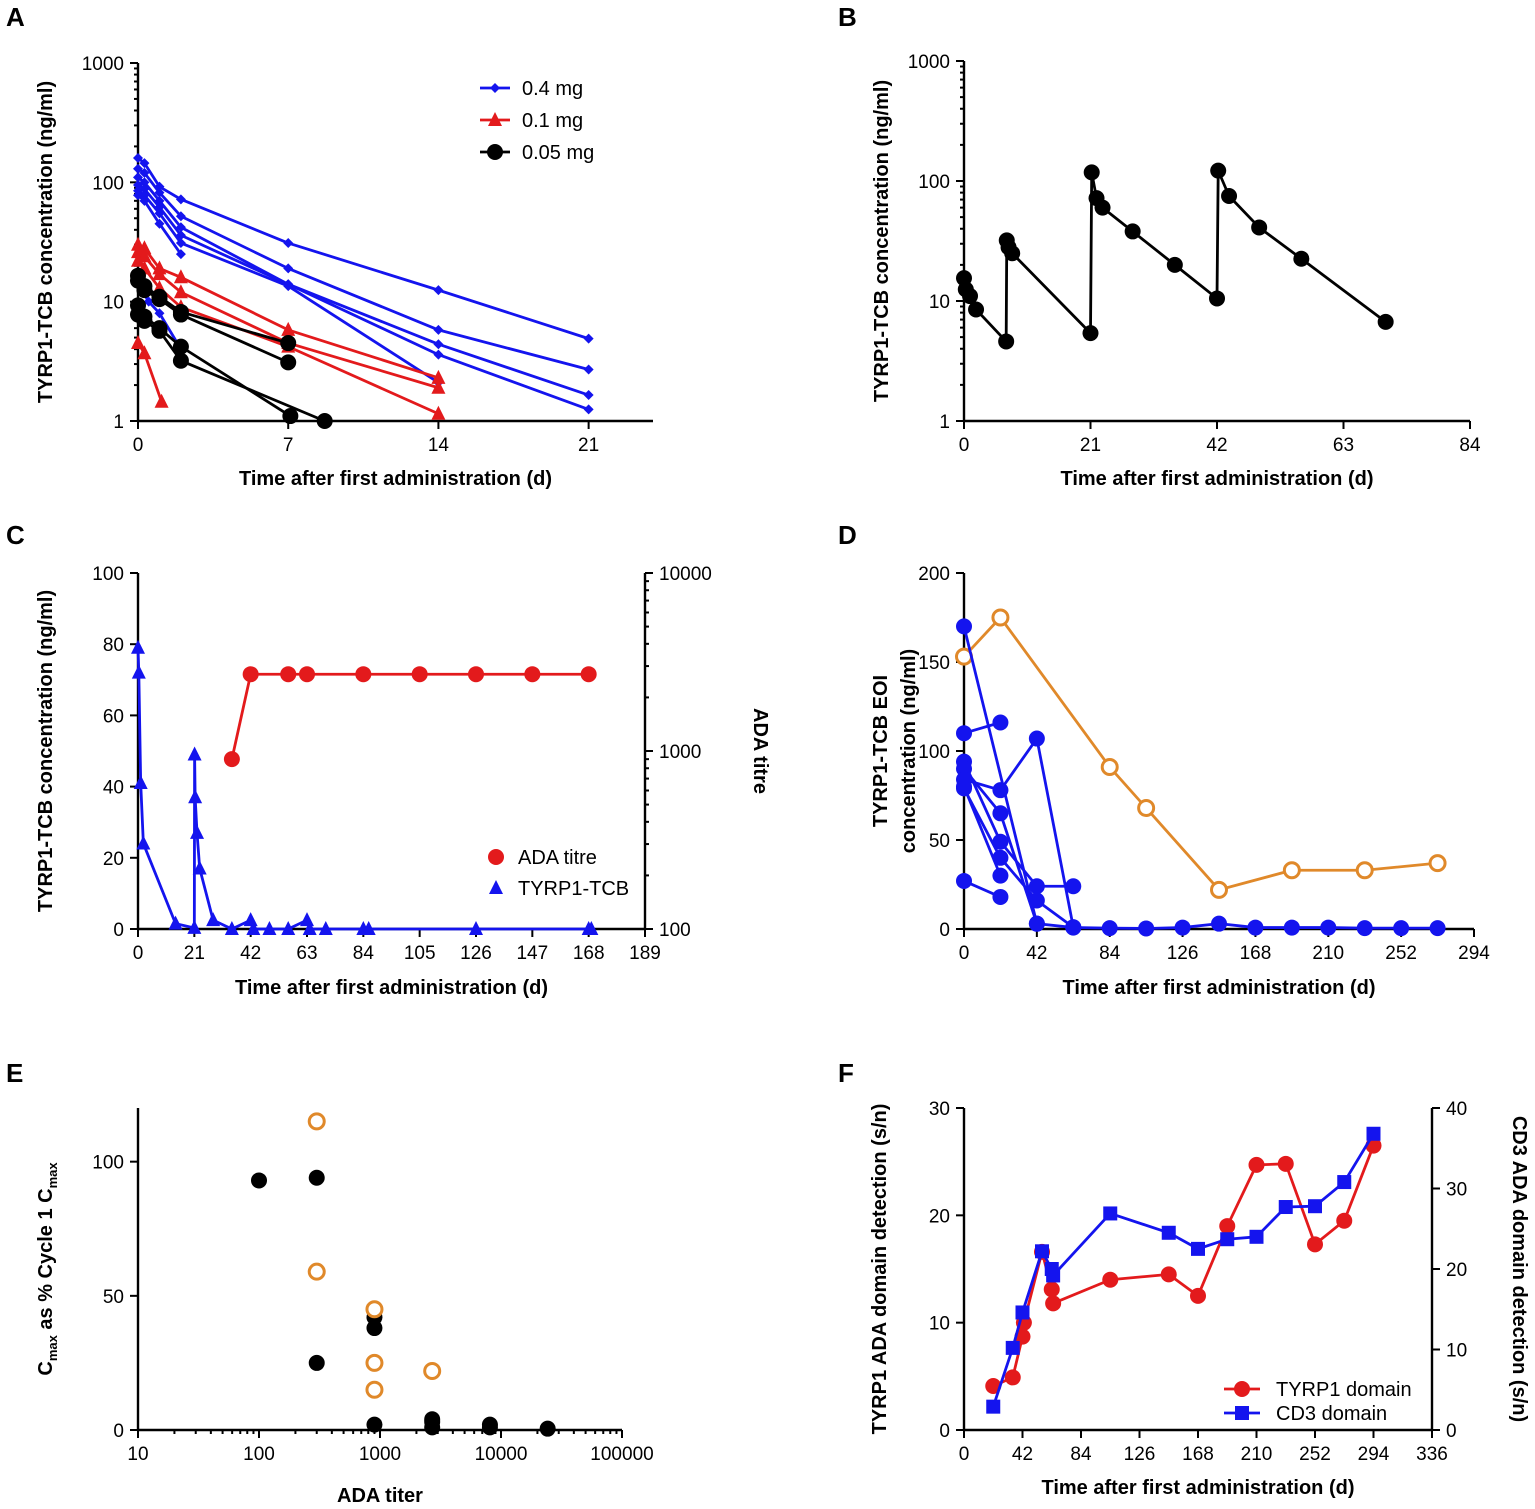  I want to click on x-tick-label: 100, so click(259, 1454).